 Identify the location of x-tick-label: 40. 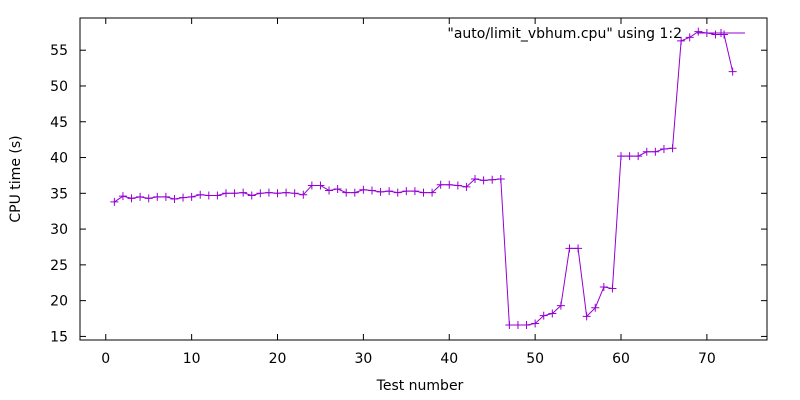
(449, 359).